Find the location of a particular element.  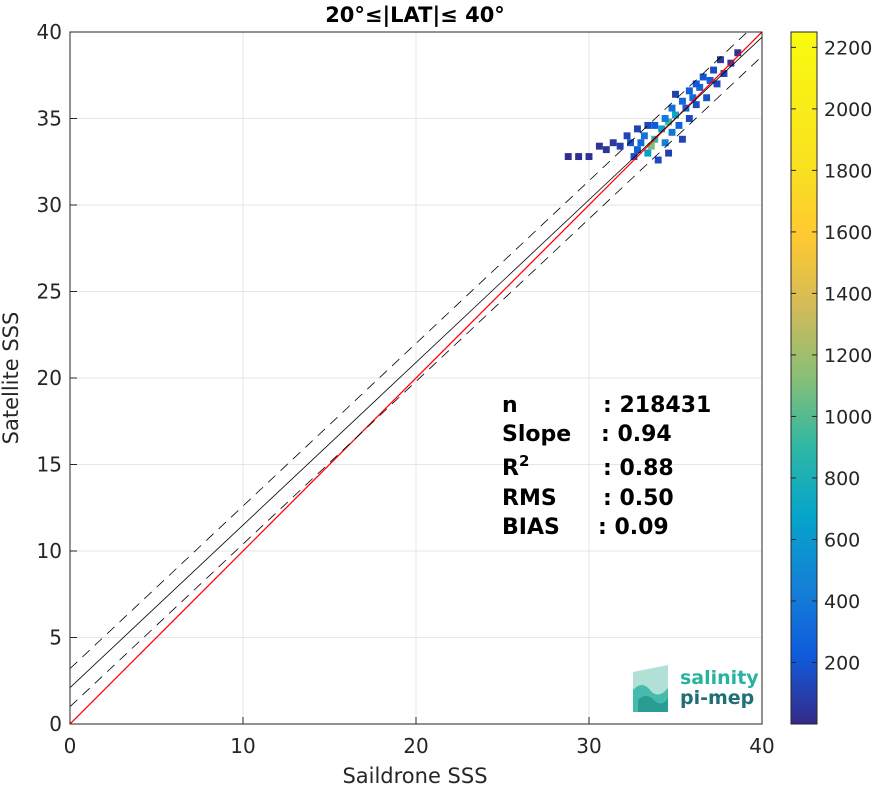

x-tick-label: 10 is located at coordinates (242, 746).